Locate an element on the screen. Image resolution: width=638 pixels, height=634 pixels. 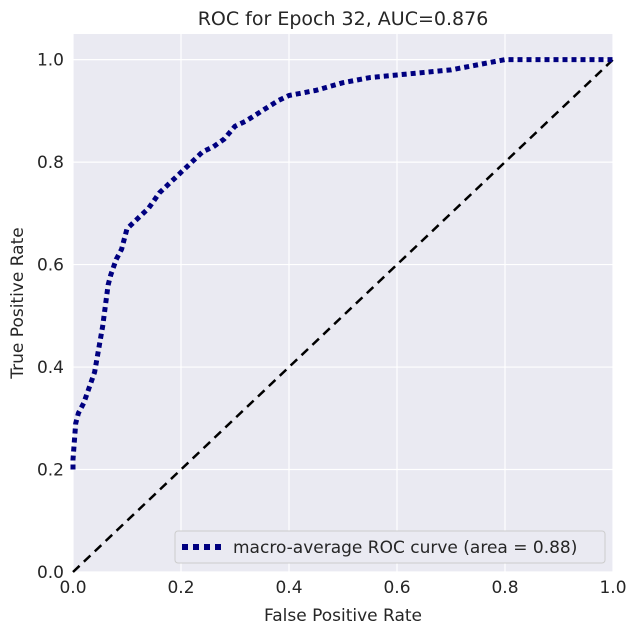
y-tick-label: 1.0 is located at coordinates (50, 61).